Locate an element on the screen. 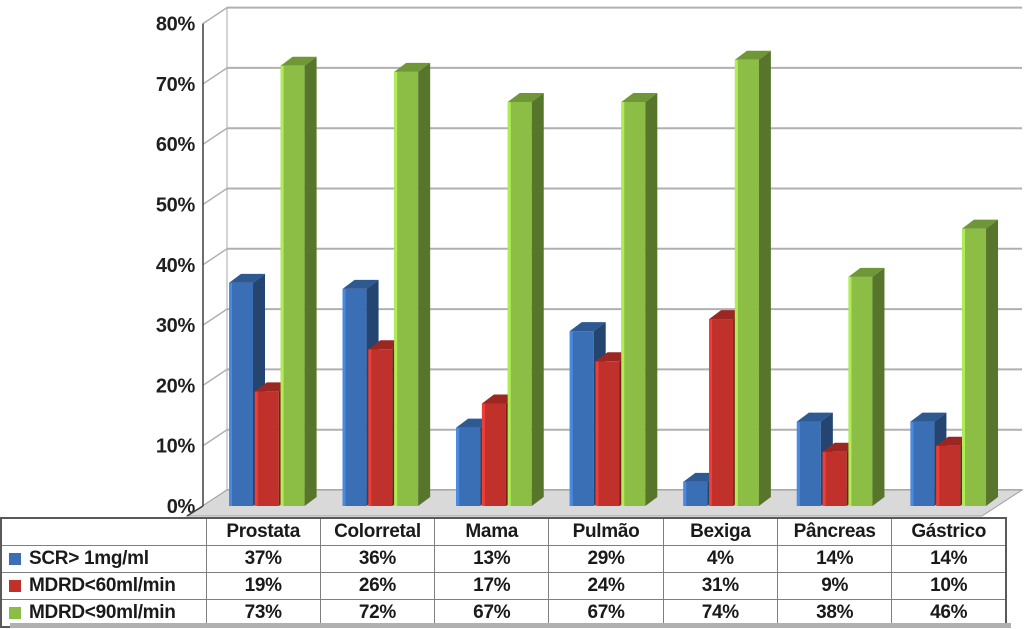 Image resolution: width=1024 pixels, height=629 pixels. bar-mdrd-90ml-min-colorretal is located at coordinates (412, 284).